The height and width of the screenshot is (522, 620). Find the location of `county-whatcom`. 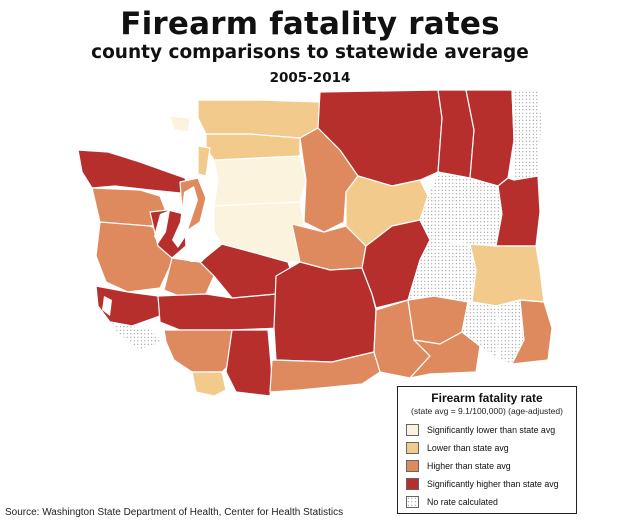

county-whatcom is located at coordinates (259, 119).